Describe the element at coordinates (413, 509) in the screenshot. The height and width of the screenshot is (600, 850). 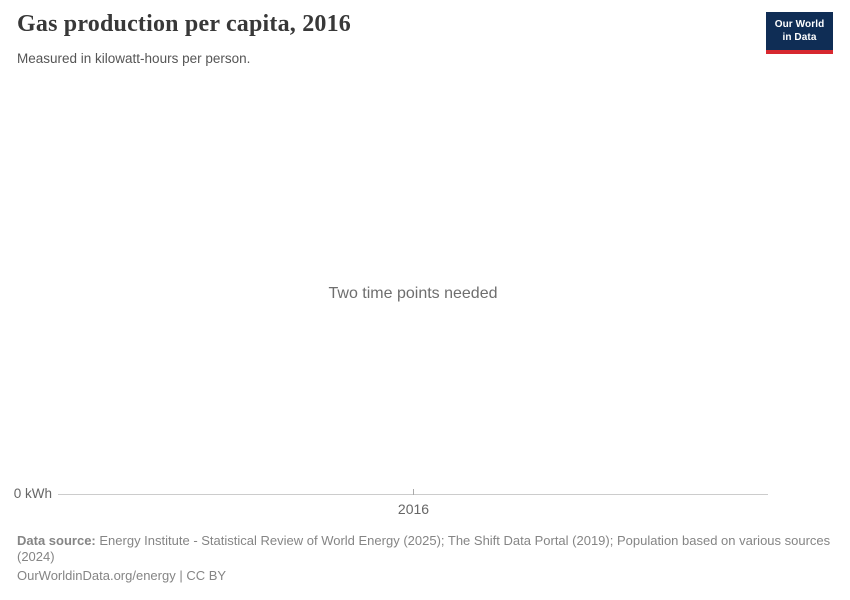
I see `x-axis-tick-label: 2016` at that location.